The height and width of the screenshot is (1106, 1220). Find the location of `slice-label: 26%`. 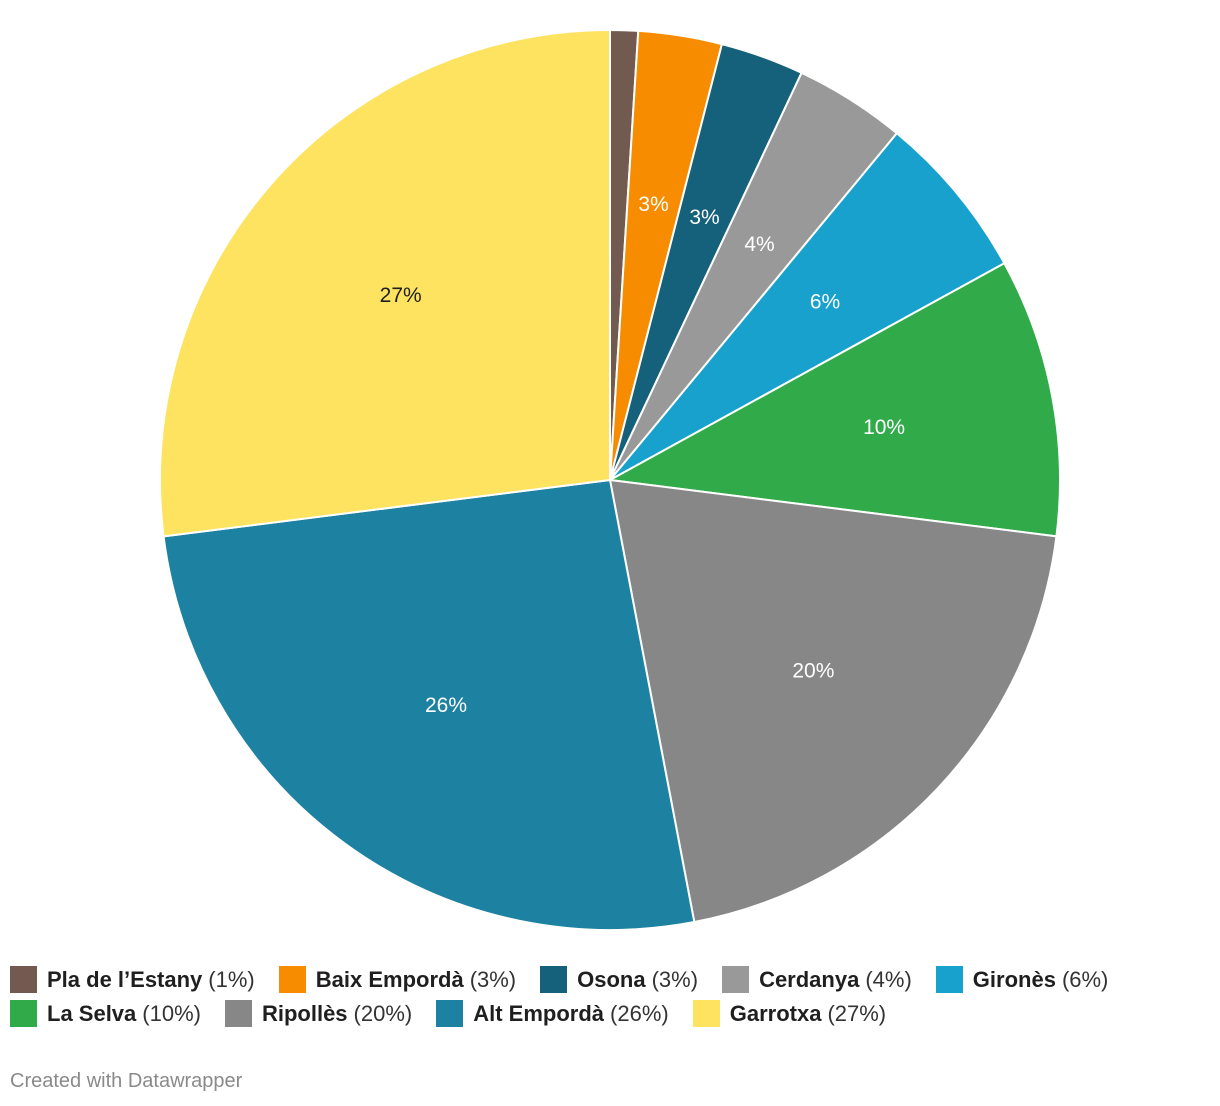

slice-label: 26% is located at coordinates (446, 705).